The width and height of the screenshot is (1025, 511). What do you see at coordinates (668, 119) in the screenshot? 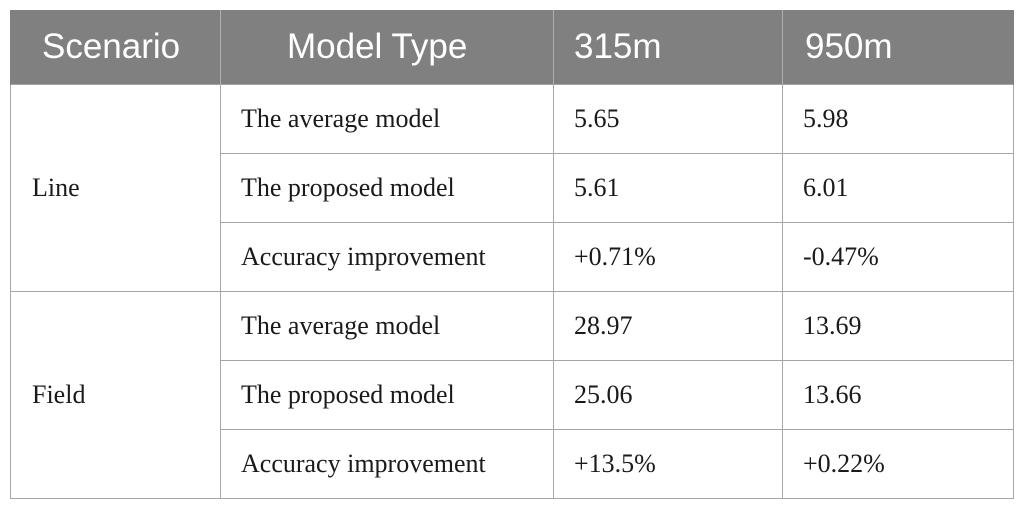
I see `value-315m-cell: 5.65` at bounding box center [668, 119].